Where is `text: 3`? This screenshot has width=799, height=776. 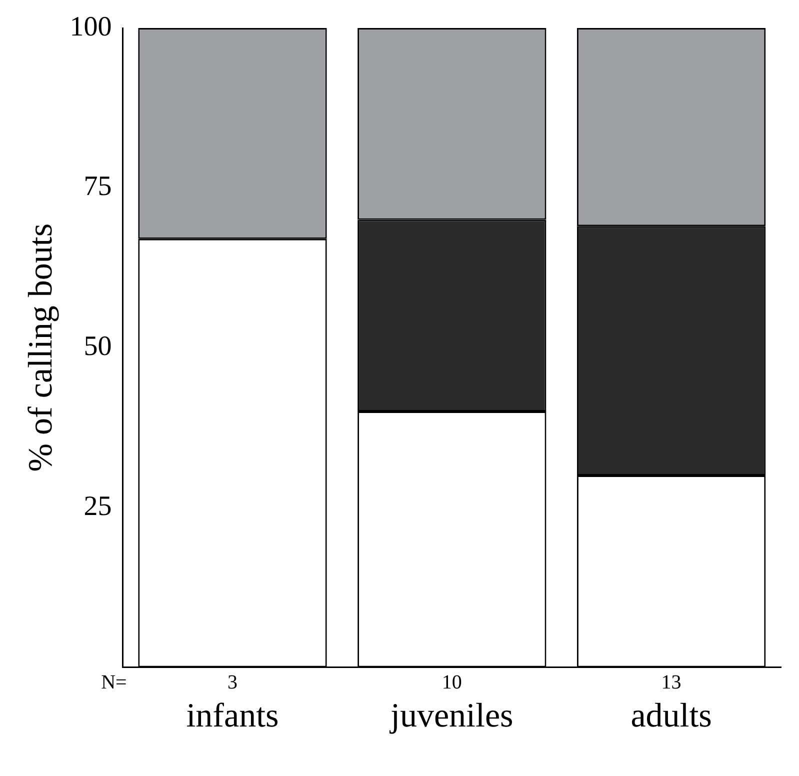
text: 3 is located at coordinates (233, 682).